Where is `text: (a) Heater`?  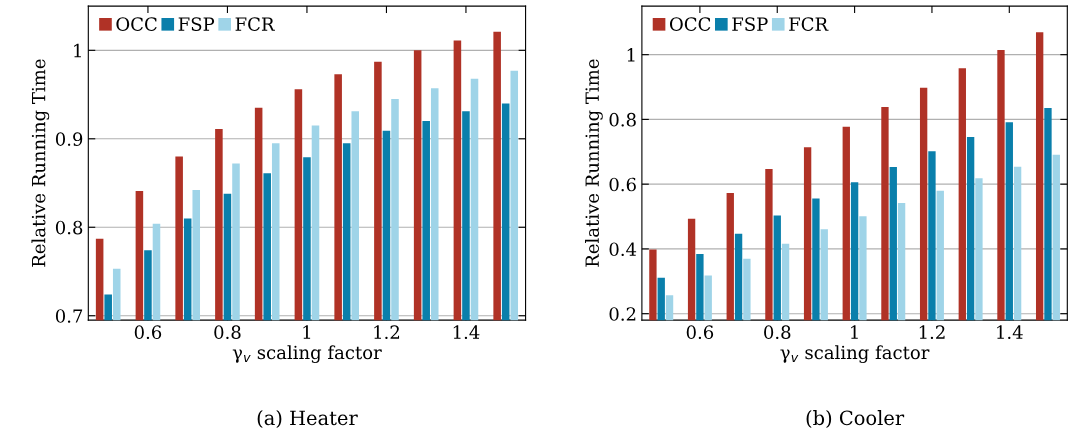
text: (a) Heater is located at coordinates (307, 419).